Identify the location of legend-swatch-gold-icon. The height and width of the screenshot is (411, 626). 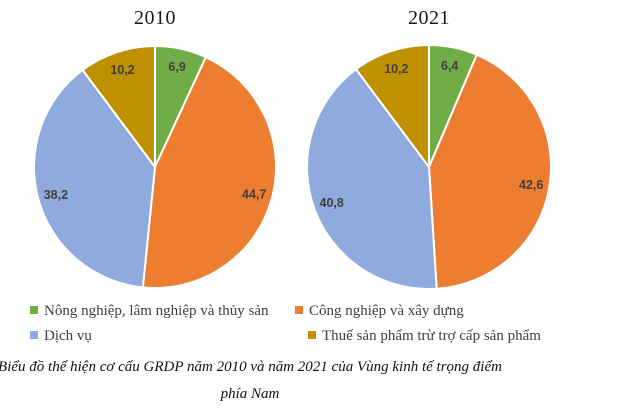
(312, 335).